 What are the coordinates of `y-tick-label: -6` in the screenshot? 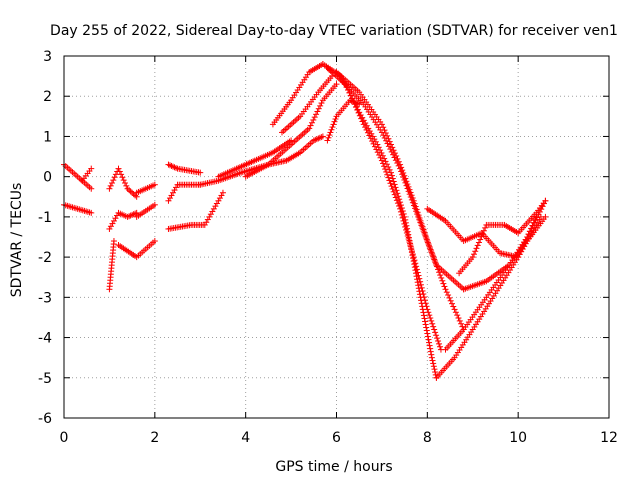 It's located at (45, 419).